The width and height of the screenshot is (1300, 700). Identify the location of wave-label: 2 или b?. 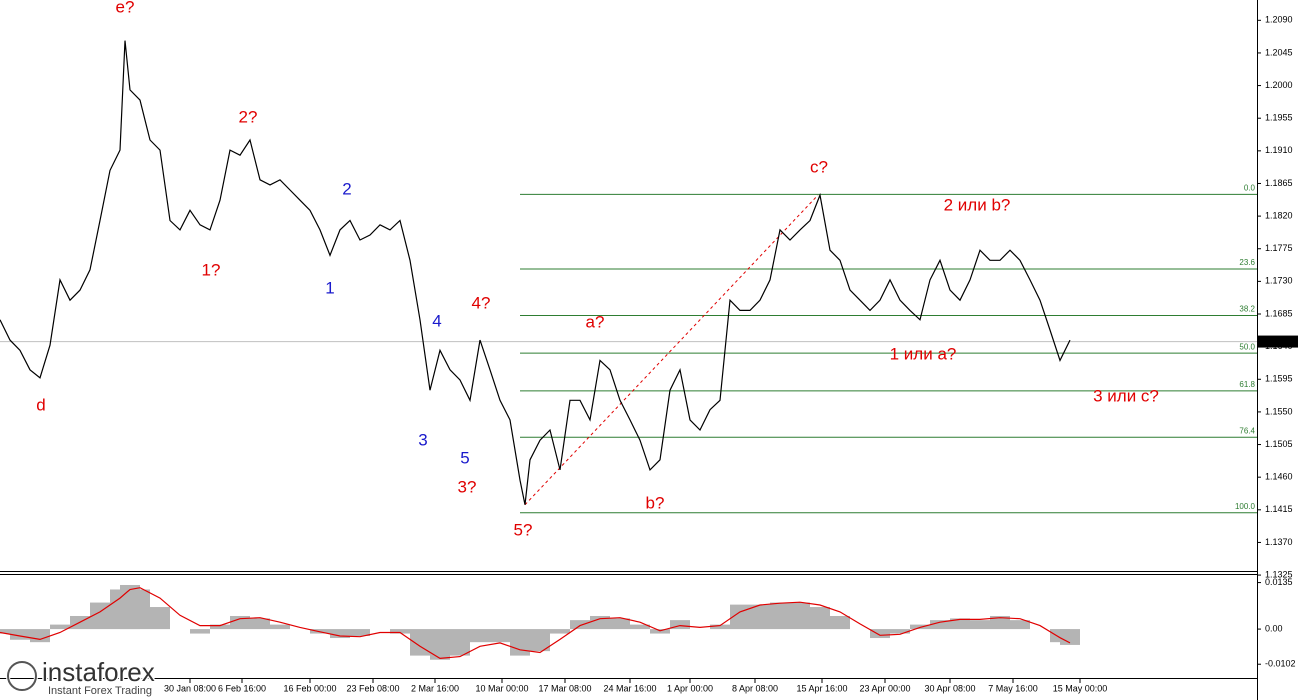
(977, 204).